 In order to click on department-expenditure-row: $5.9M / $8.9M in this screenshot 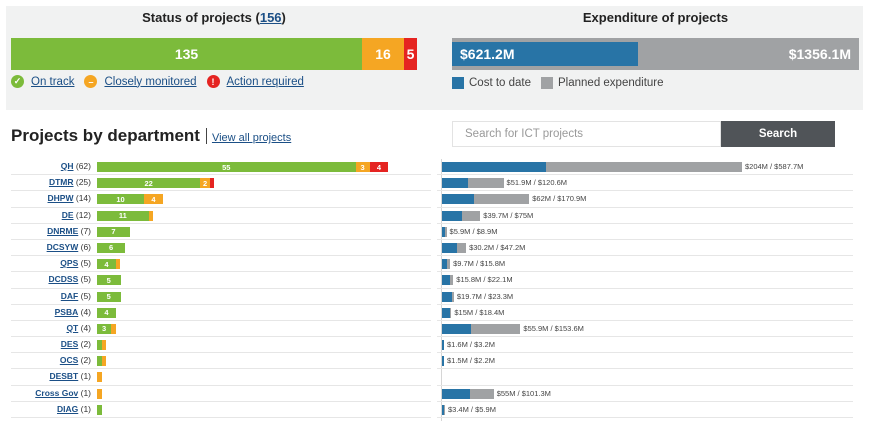, I will do `click(645, 232)`.